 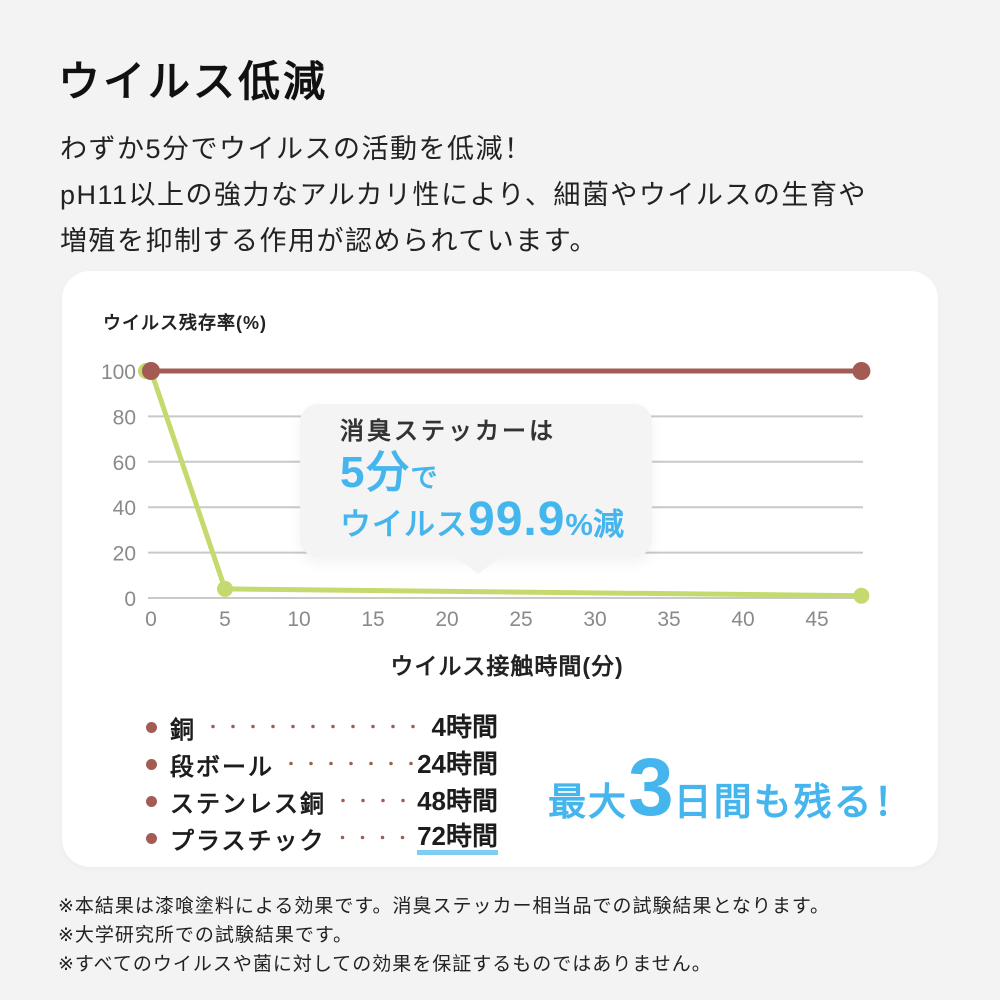 What do you see at coordinates (446, 619) in the screenshot?
I see `x-tick-label: 20` at bounding box center [446, 619].